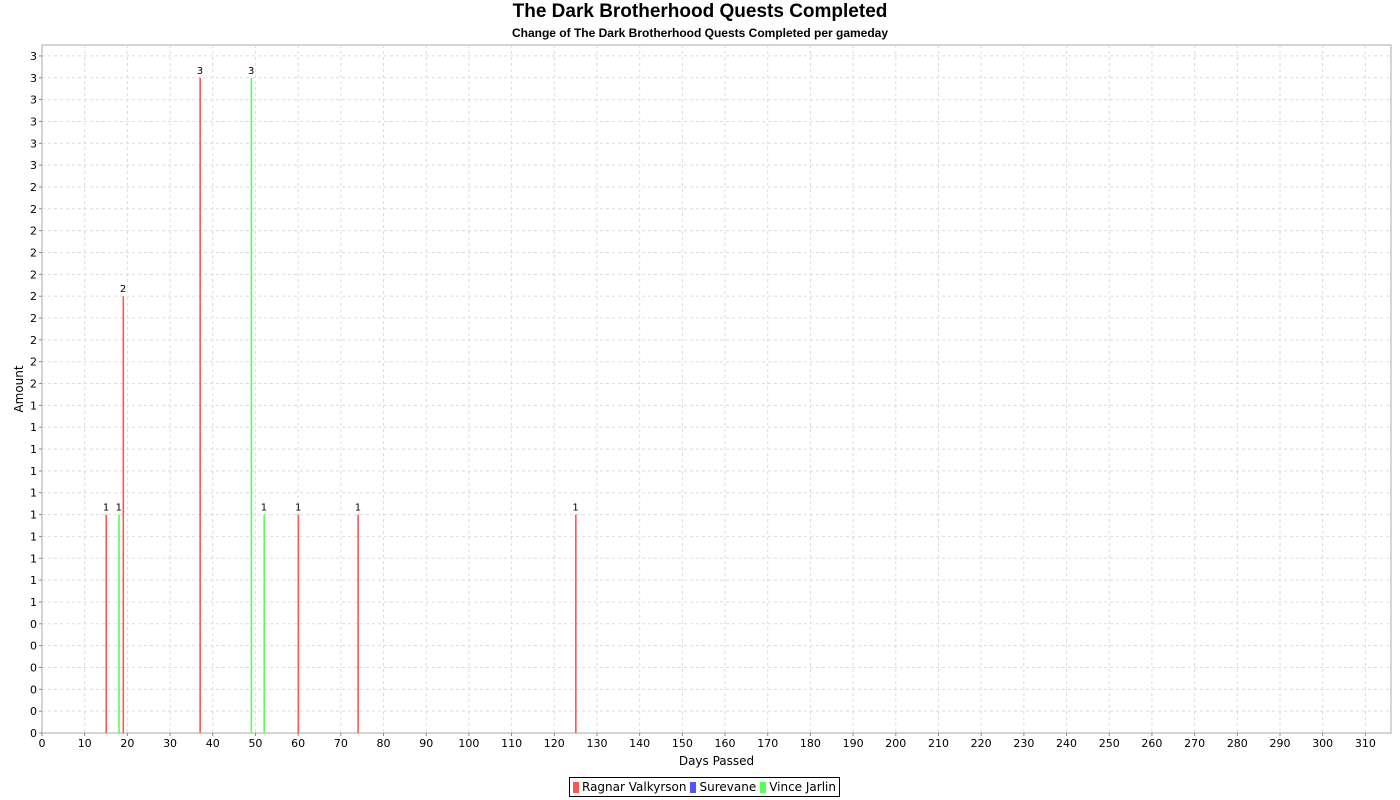 The height and width of the screenshot is (800, 1400). What do you see at coordinates (85, 743) in the screenshot?
I see `x-tick-label: 10` at bounding box center [85, 743].